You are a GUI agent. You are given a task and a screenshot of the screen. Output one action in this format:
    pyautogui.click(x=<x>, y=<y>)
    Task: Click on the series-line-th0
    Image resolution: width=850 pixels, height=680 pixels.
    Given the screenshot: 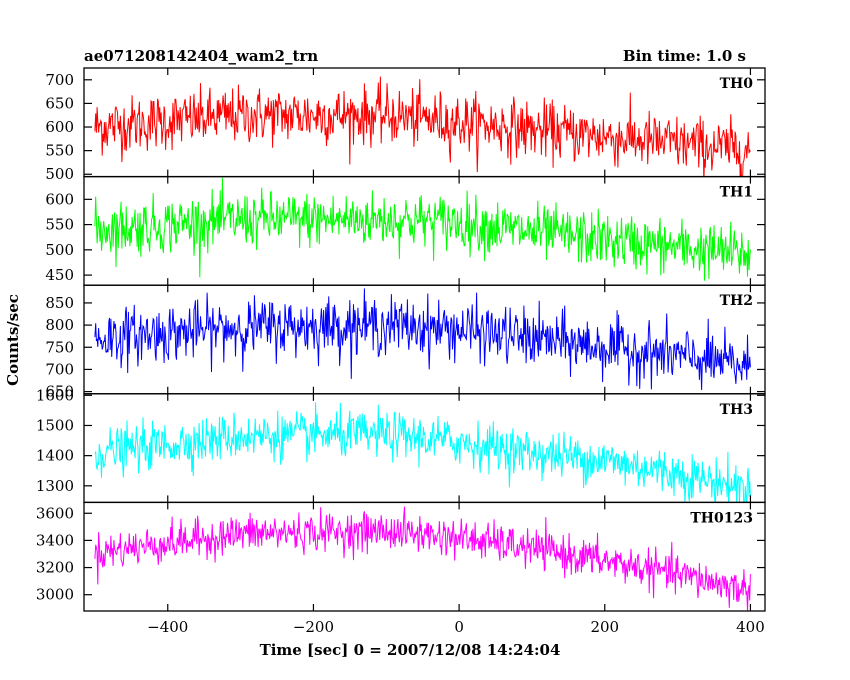 What is the action you would take?
    pyautogui.click(x=422, y=126)
    